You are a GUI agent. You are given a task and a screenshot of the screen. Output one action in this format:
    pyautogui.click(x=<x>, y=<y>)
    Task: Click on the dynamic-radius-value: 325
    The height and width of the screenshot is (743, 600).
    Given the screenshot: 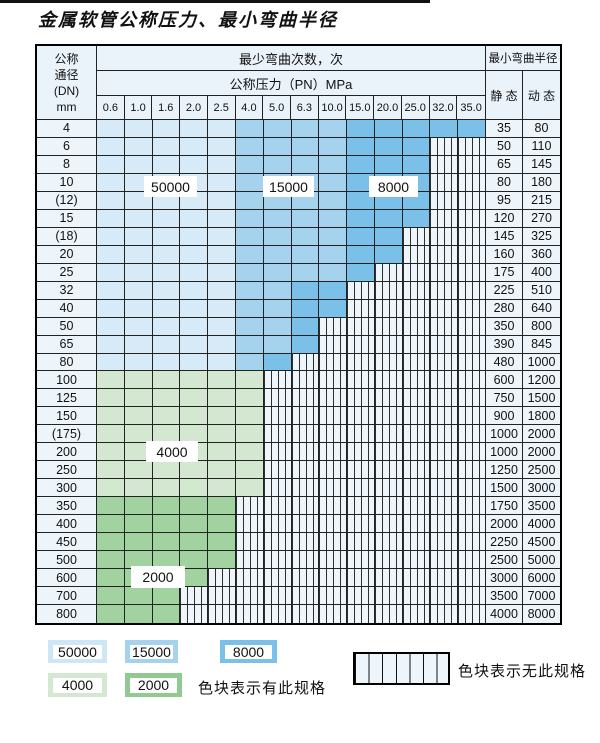 What is the action you would take?
    pyautogui.click(x=541, y=236)
    